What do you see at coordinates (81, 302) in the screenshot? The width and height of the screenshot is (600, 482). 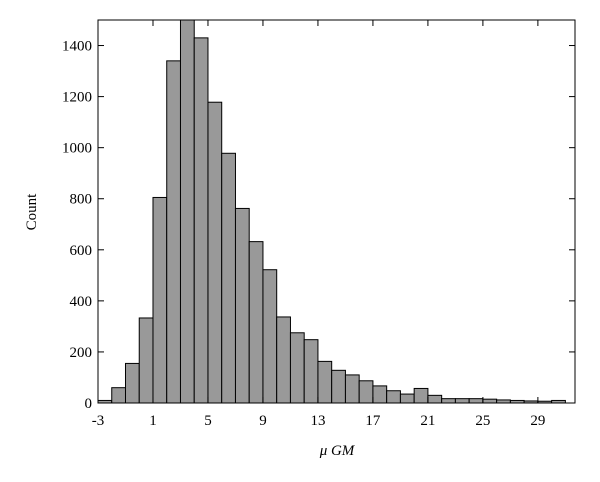 I see `y-tick-label: 400` at bounding box center [81, 302].